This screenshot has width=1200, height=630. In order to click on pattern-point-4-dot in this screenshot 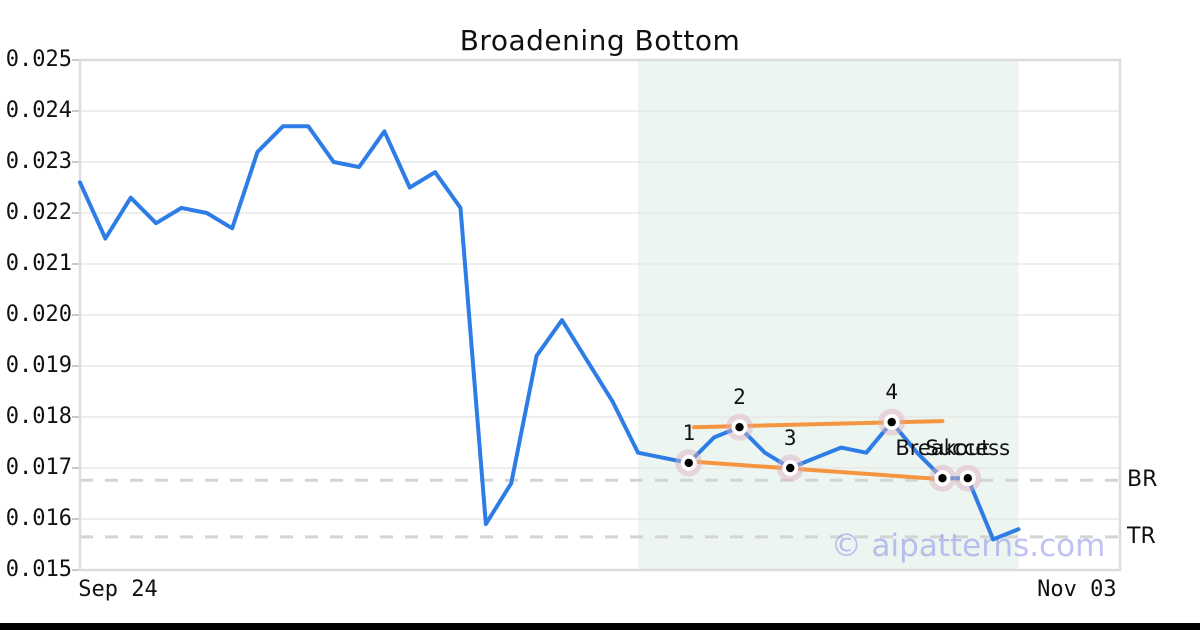, I will do `click(891, 422)`.